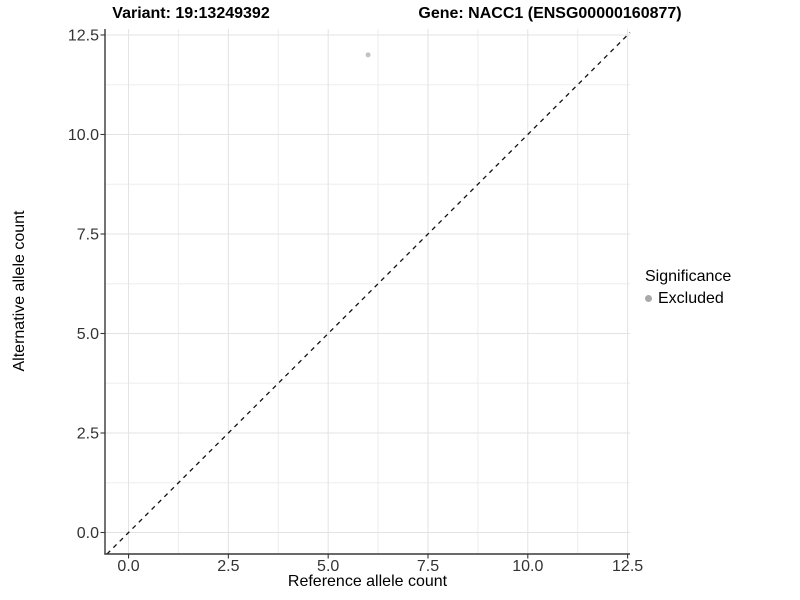  I want to click on legend-item-excluded: Excluded, so click(688, 298).